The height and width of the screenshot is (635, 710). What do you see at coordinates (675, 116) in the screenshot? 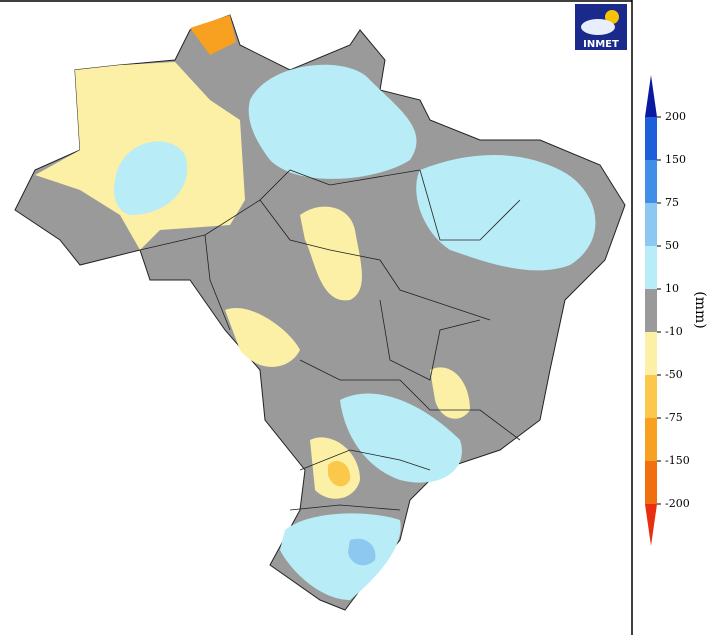
I see `colorbar-label: 200` at bounding box center [675, 116].